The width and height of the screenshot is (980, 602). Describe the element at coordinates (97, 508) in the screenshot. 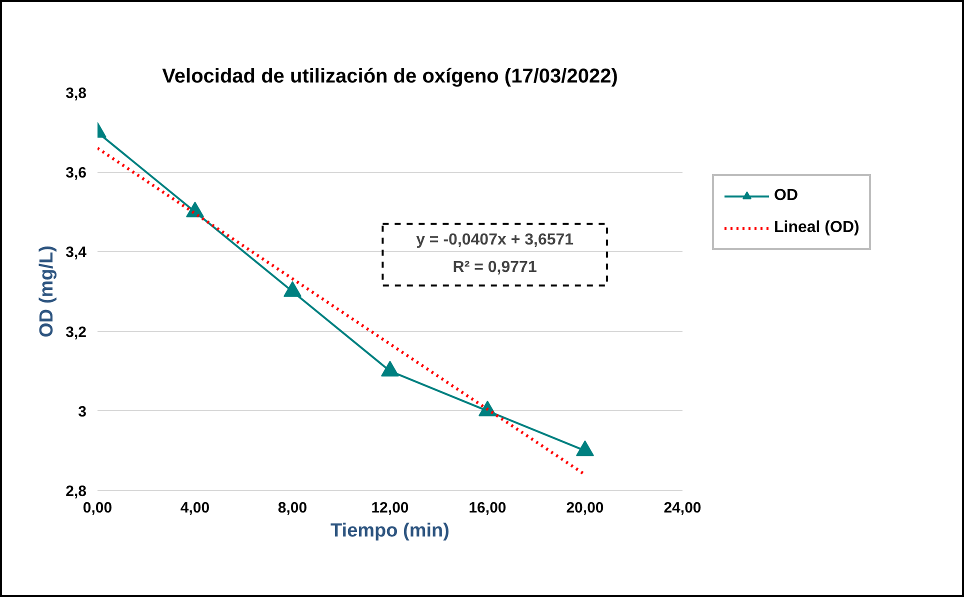

I see `x-tick-label: 0,00` at that location.